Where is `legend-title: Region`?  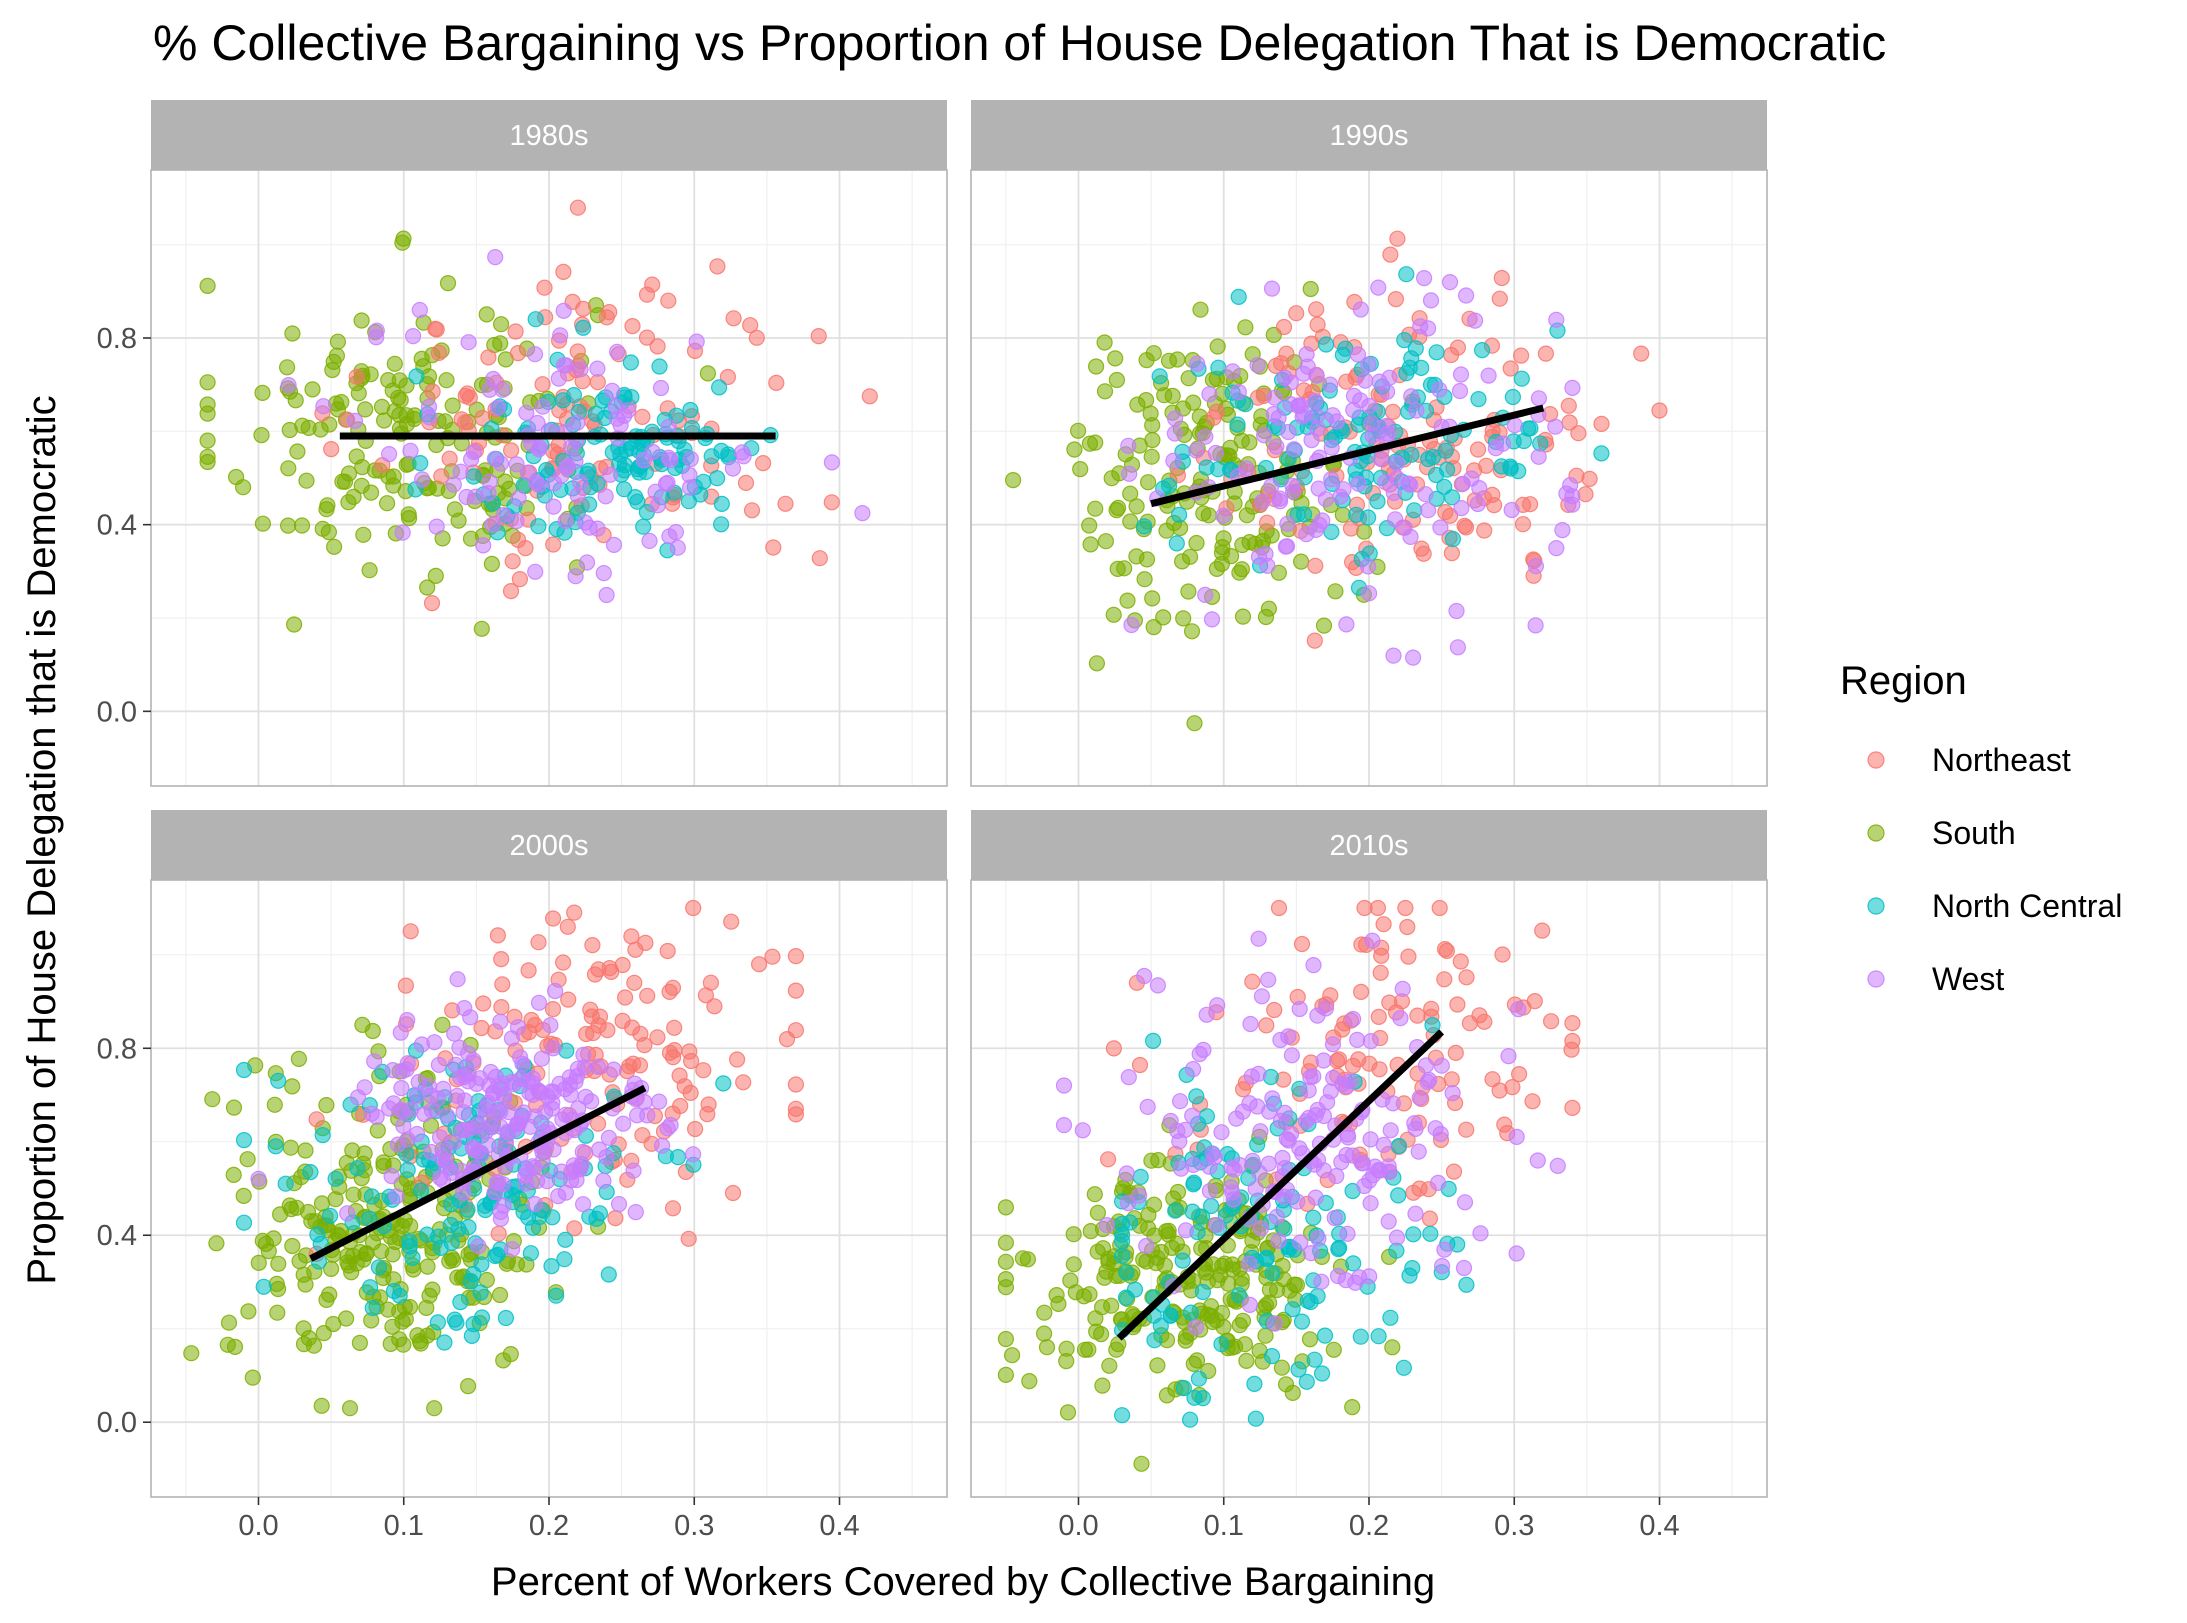
legend-title: Region is located at coordinates (1903, 681).